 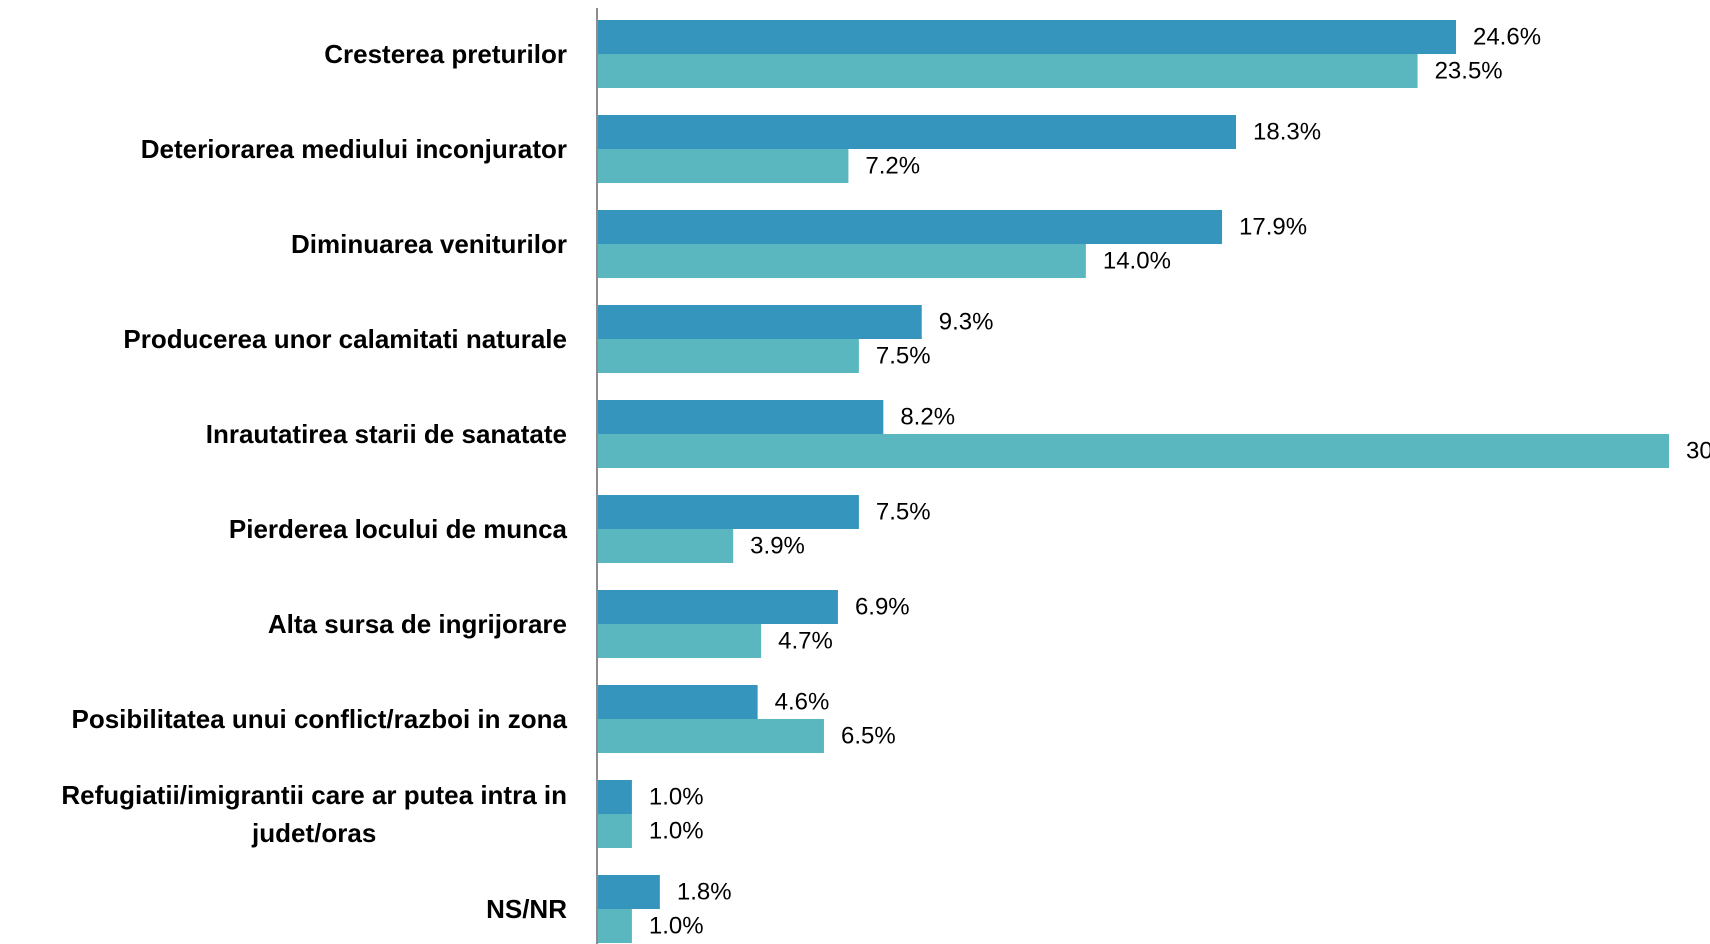 I want to click on value-label-5-series-1: 3.9%, so click(x=777, y=546).